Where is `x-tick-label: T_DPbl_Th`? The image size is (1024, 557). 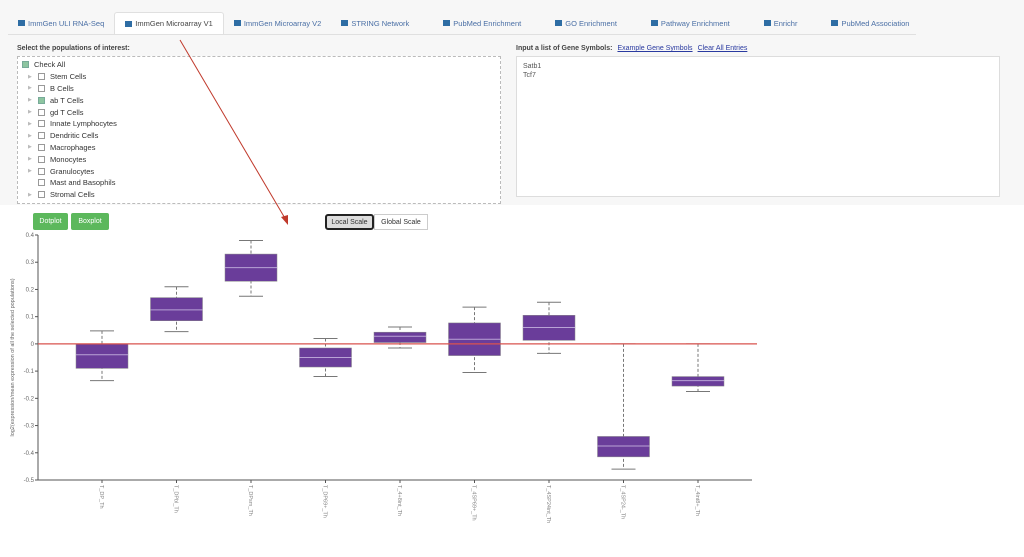 x-tick-label: T_DPbl_Th is located at coordinates (176, 499).